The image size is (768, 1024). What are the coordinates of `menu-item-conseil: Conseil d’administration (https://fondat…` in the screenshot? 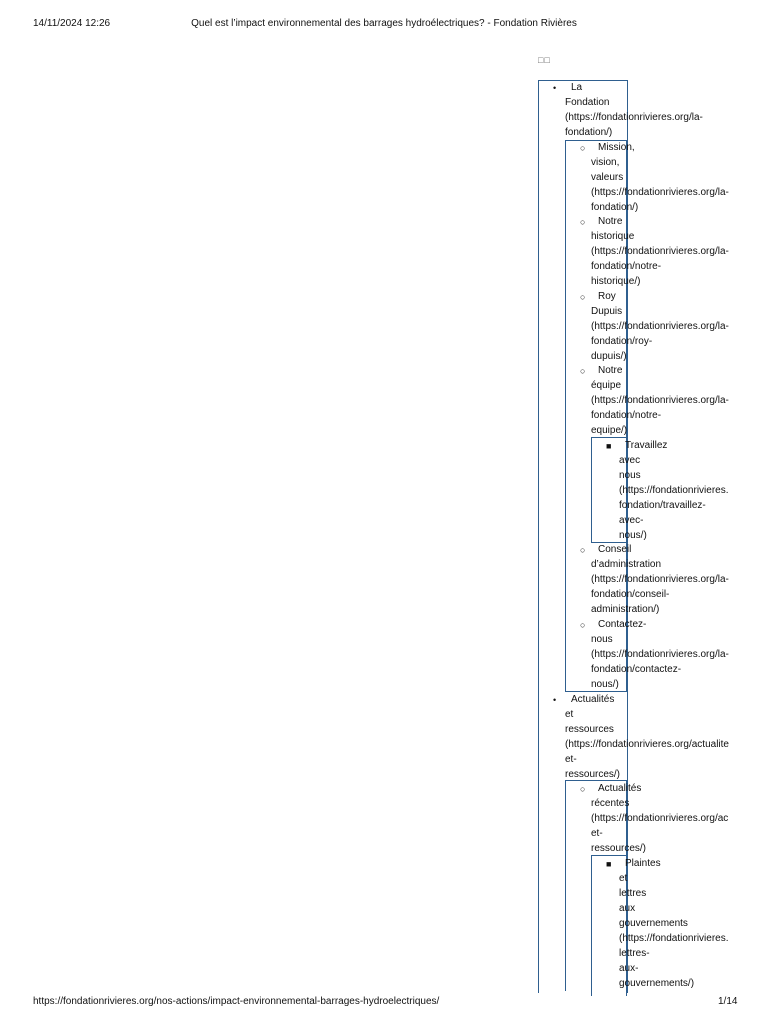 It's located at (660, 579).